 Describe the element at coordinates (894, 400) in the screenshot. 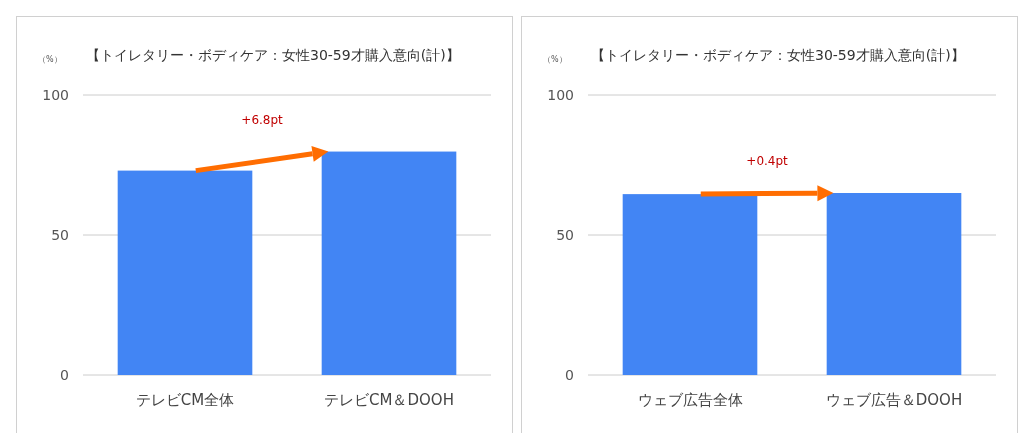

I see `x-tick-label: ウェブ広告＆DOOH` at that location.